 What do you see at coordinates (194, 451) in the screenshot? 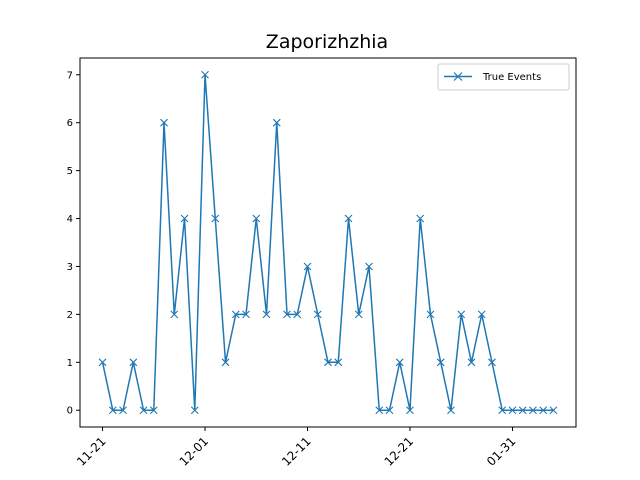
I see `x-tick-label: 12-01` at bounding box center [194, 451].